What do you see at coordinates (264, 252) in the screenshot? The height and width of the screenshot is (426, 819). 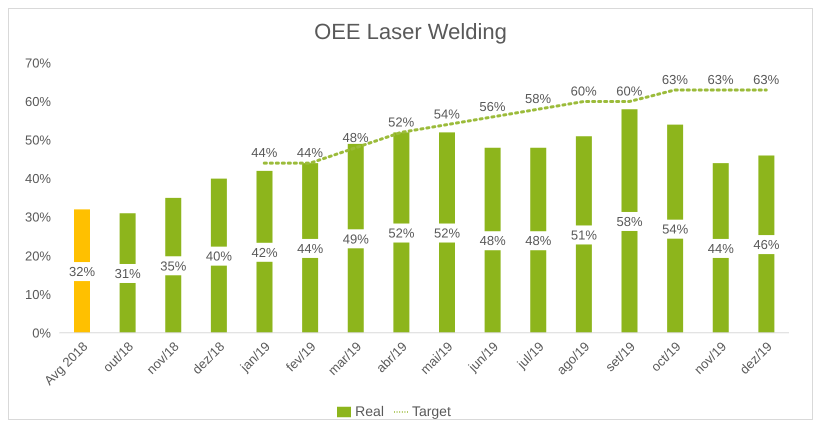 I see `data-label: 42%` at bounding box center [264, 252].